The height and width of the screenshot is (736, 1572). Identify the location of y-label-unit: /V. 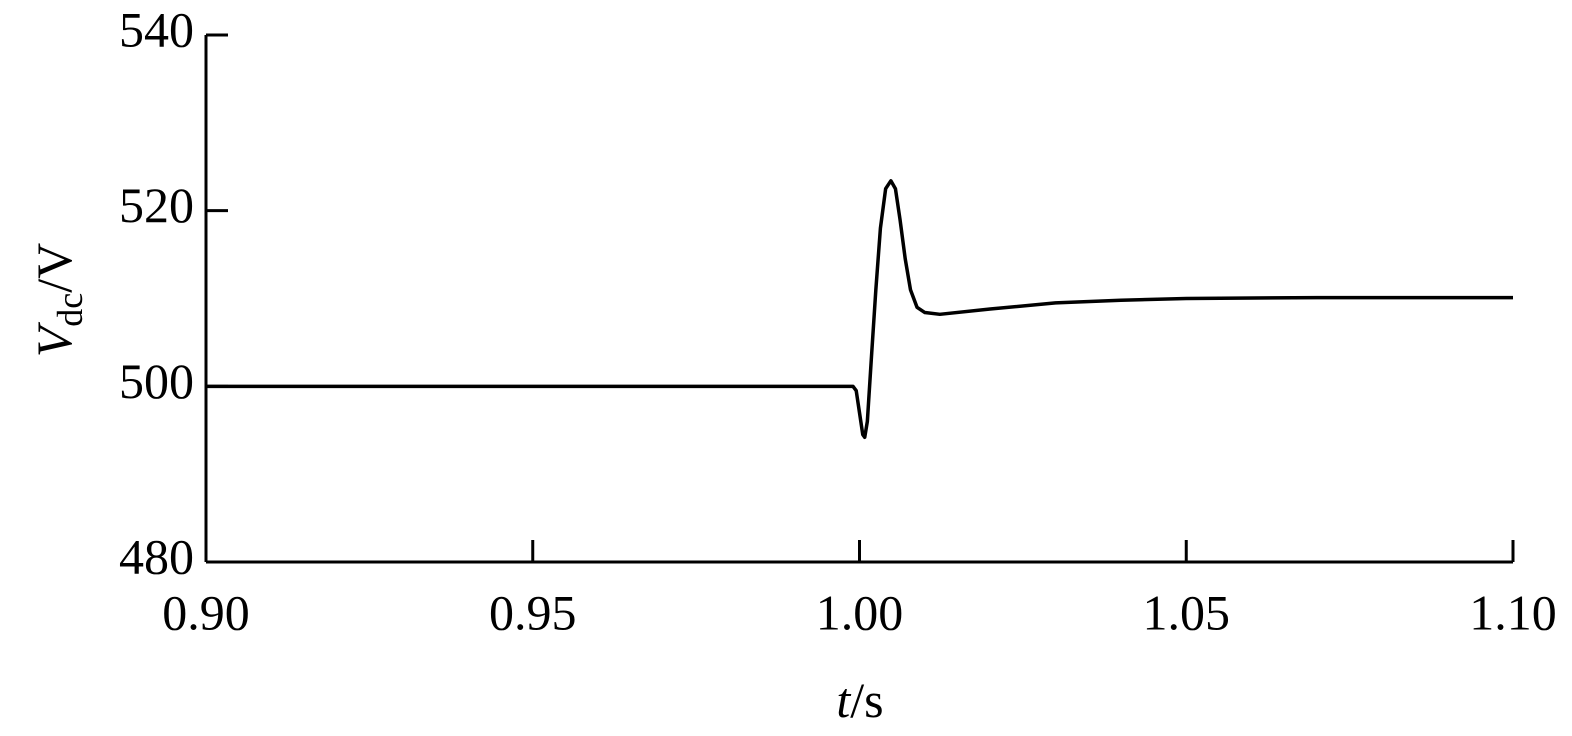
(54, 268).